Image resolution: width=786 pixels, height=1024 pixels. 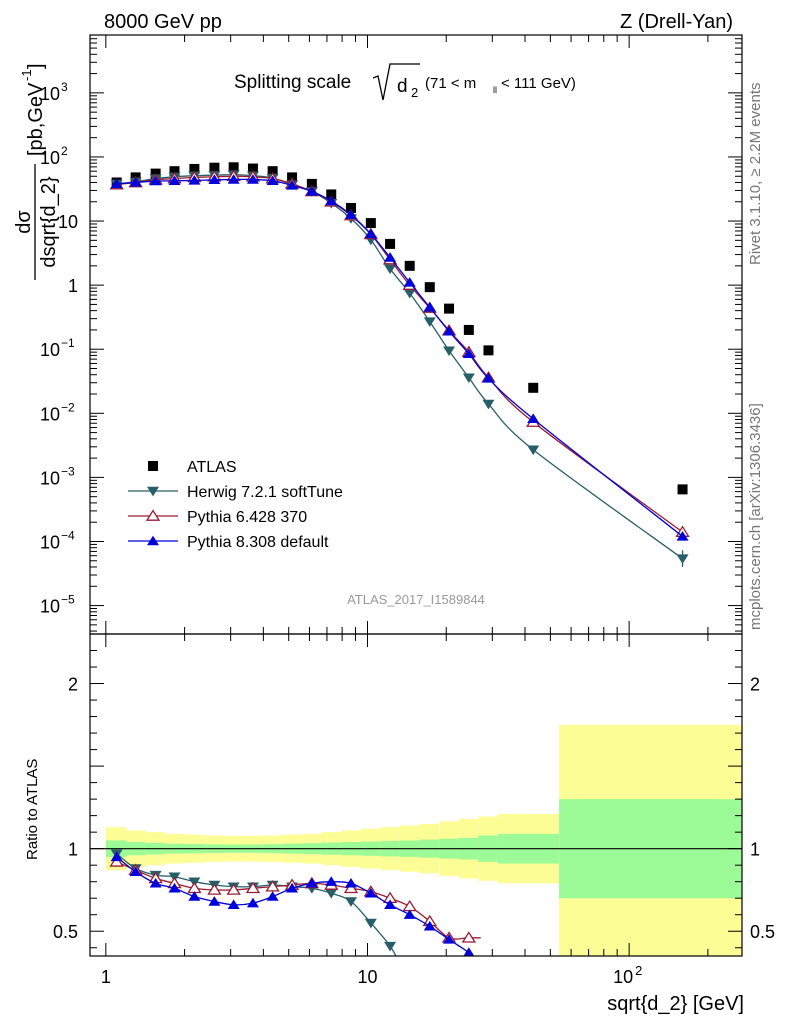 I want to click on legend-label: Pythia 8.308 default, so click(x=258, y=542).